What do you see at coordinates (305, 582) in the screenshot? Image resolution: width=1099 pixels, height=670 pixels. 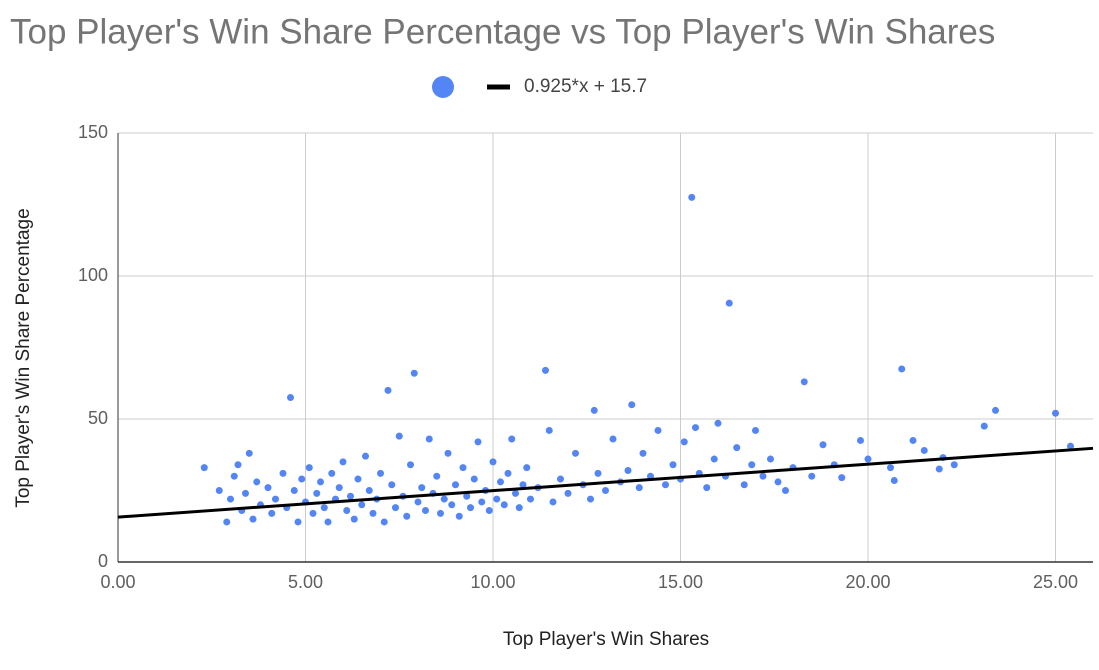 I see `x-tick-label: 5.00` at bounding box center [305, 582].